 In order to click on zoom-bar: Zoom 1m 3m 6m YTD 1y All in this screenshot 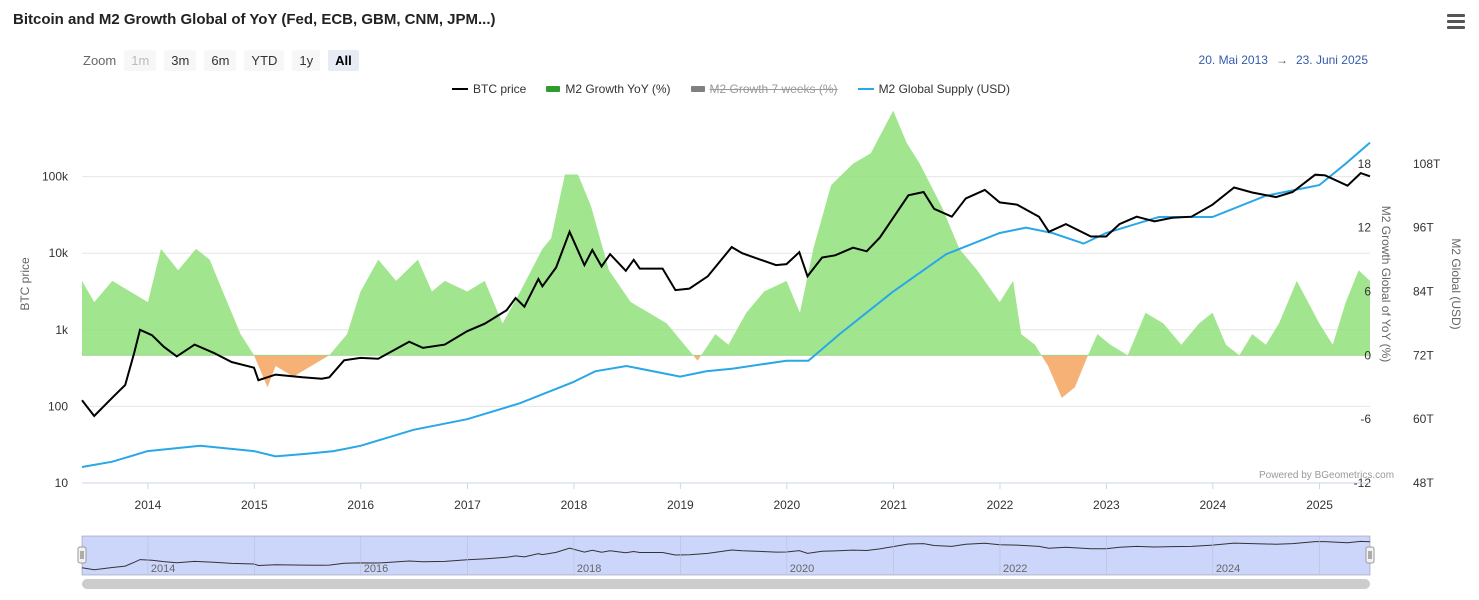, I will do `click(225, 60)`.